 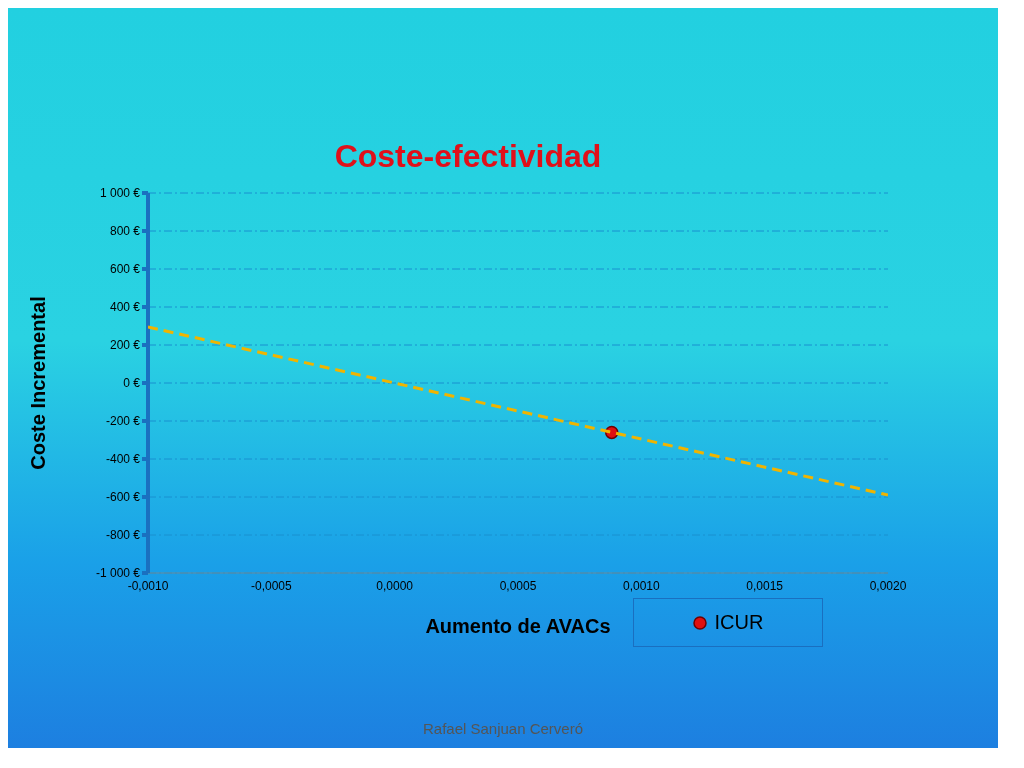 What do you see at coordinates (518, 626) in the screenshot?
I see `x-axis-title: Aumento de AVACs` at bounding box center [518, 626].